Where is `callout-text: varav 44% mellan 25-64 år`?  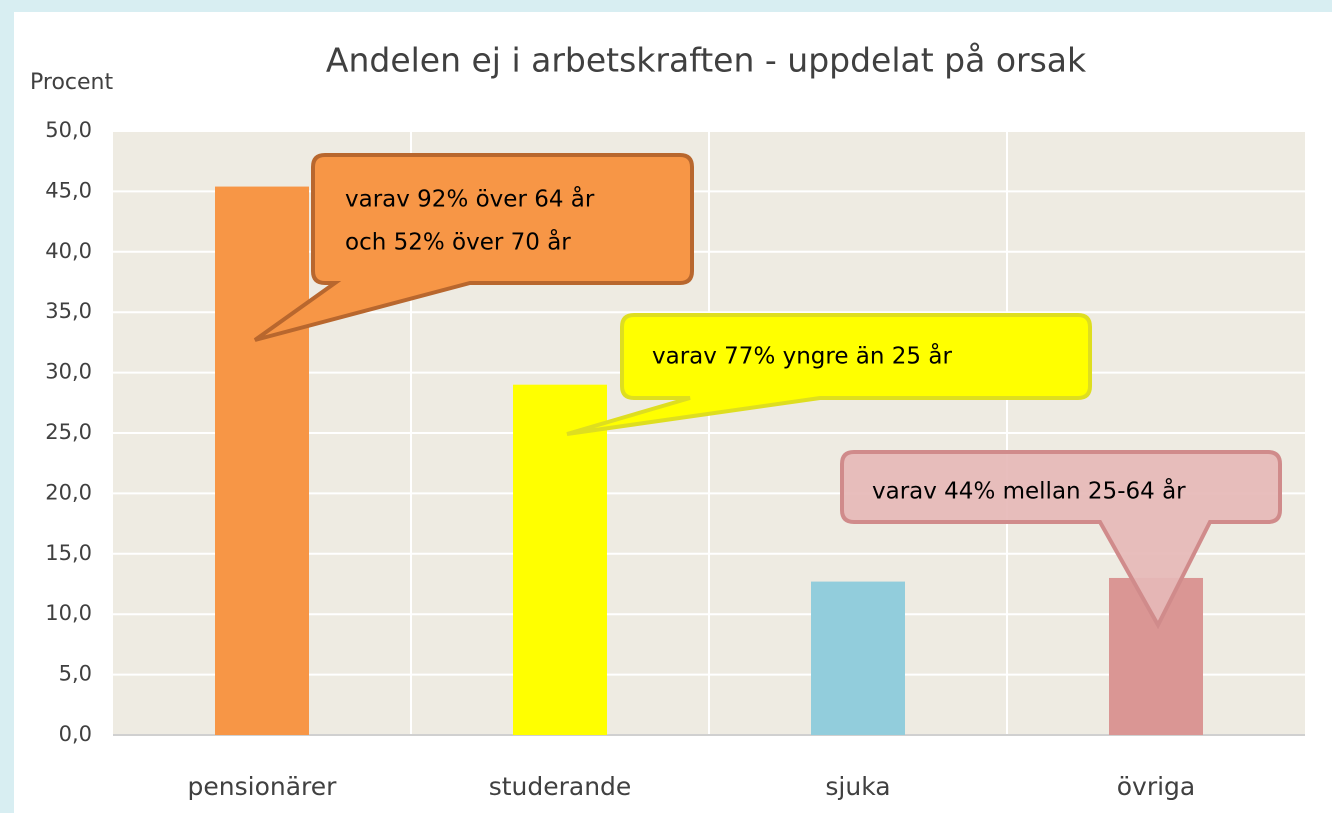
callout-text: varav 44% mellan 25-64 år is located at coordinates (1029, 491).